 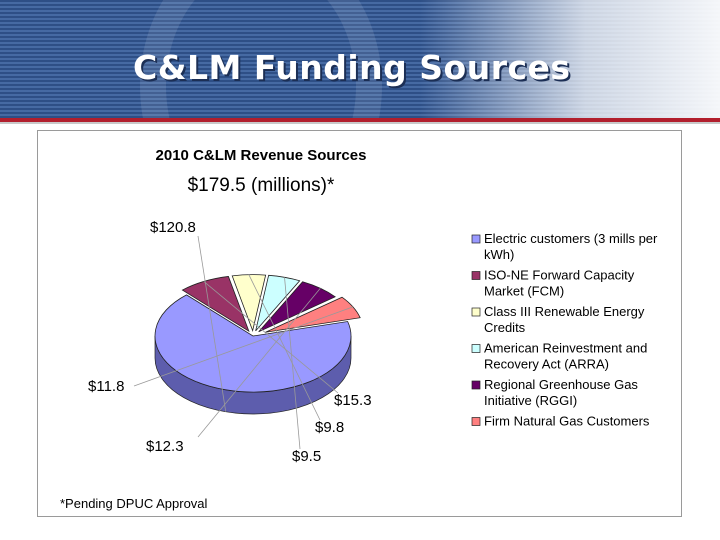 I want to click on banner-accent-rule, so click(x=360, y=120).